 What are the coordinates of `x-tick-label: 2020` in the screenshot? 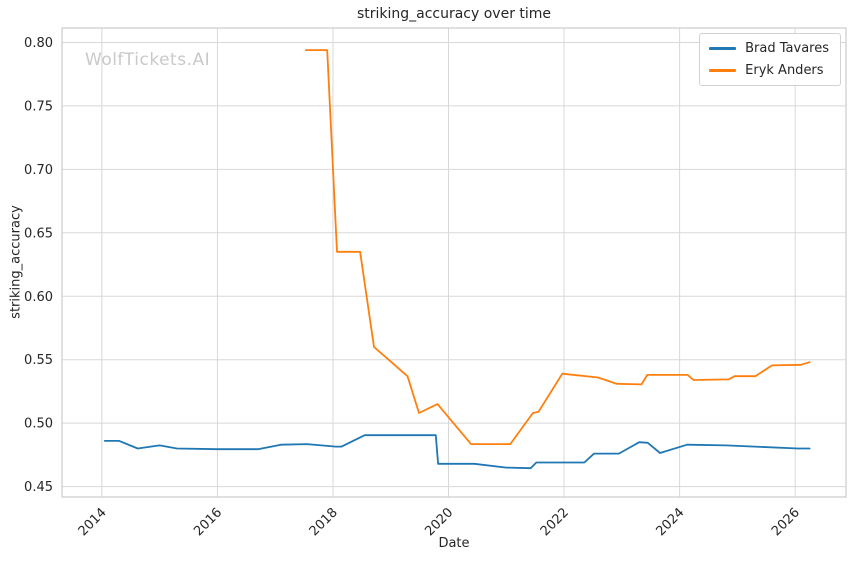 It's located at (439, 522).